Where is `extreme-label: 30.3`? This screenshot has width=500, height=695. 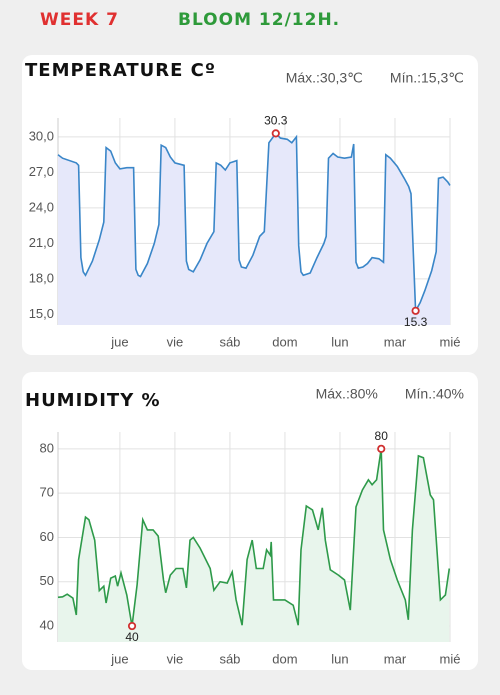
extreme-label: 30.3 is located at coordinates (276, 121).